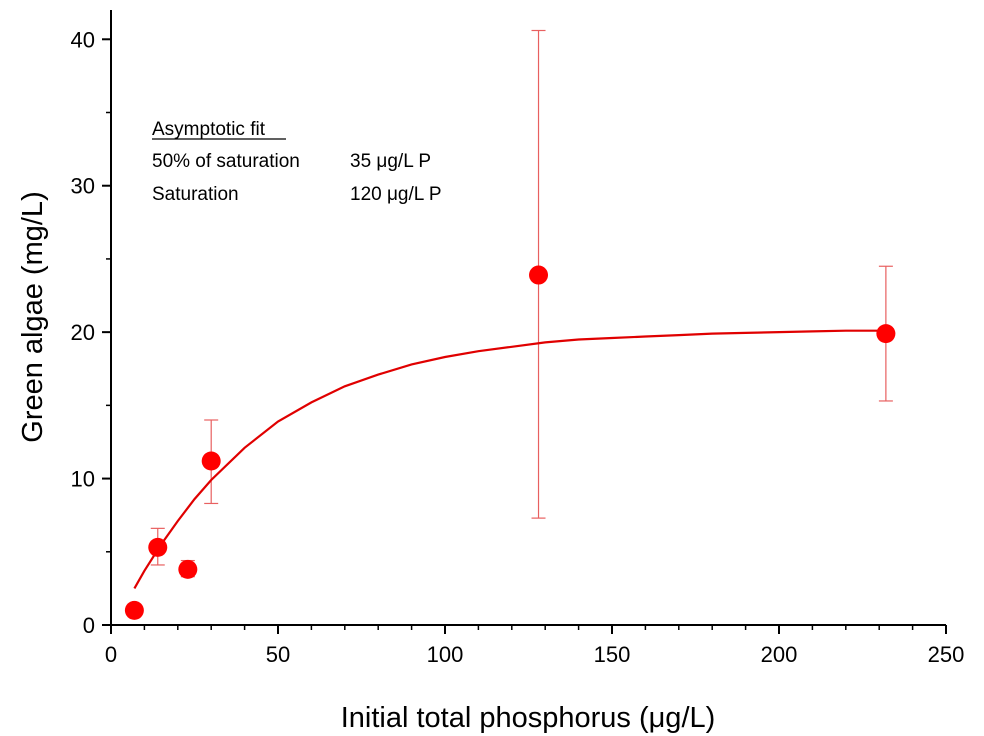 Image resolution: width=984 pixels, height=736 pixels. I want to click on x-tick-label: 100, so click(445, 654).